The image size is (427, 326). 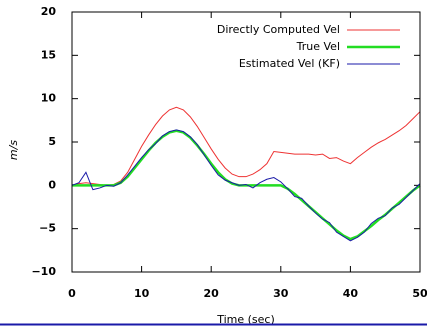 I want to click on y-axis-label: m/s, so click(x=13, y=150).